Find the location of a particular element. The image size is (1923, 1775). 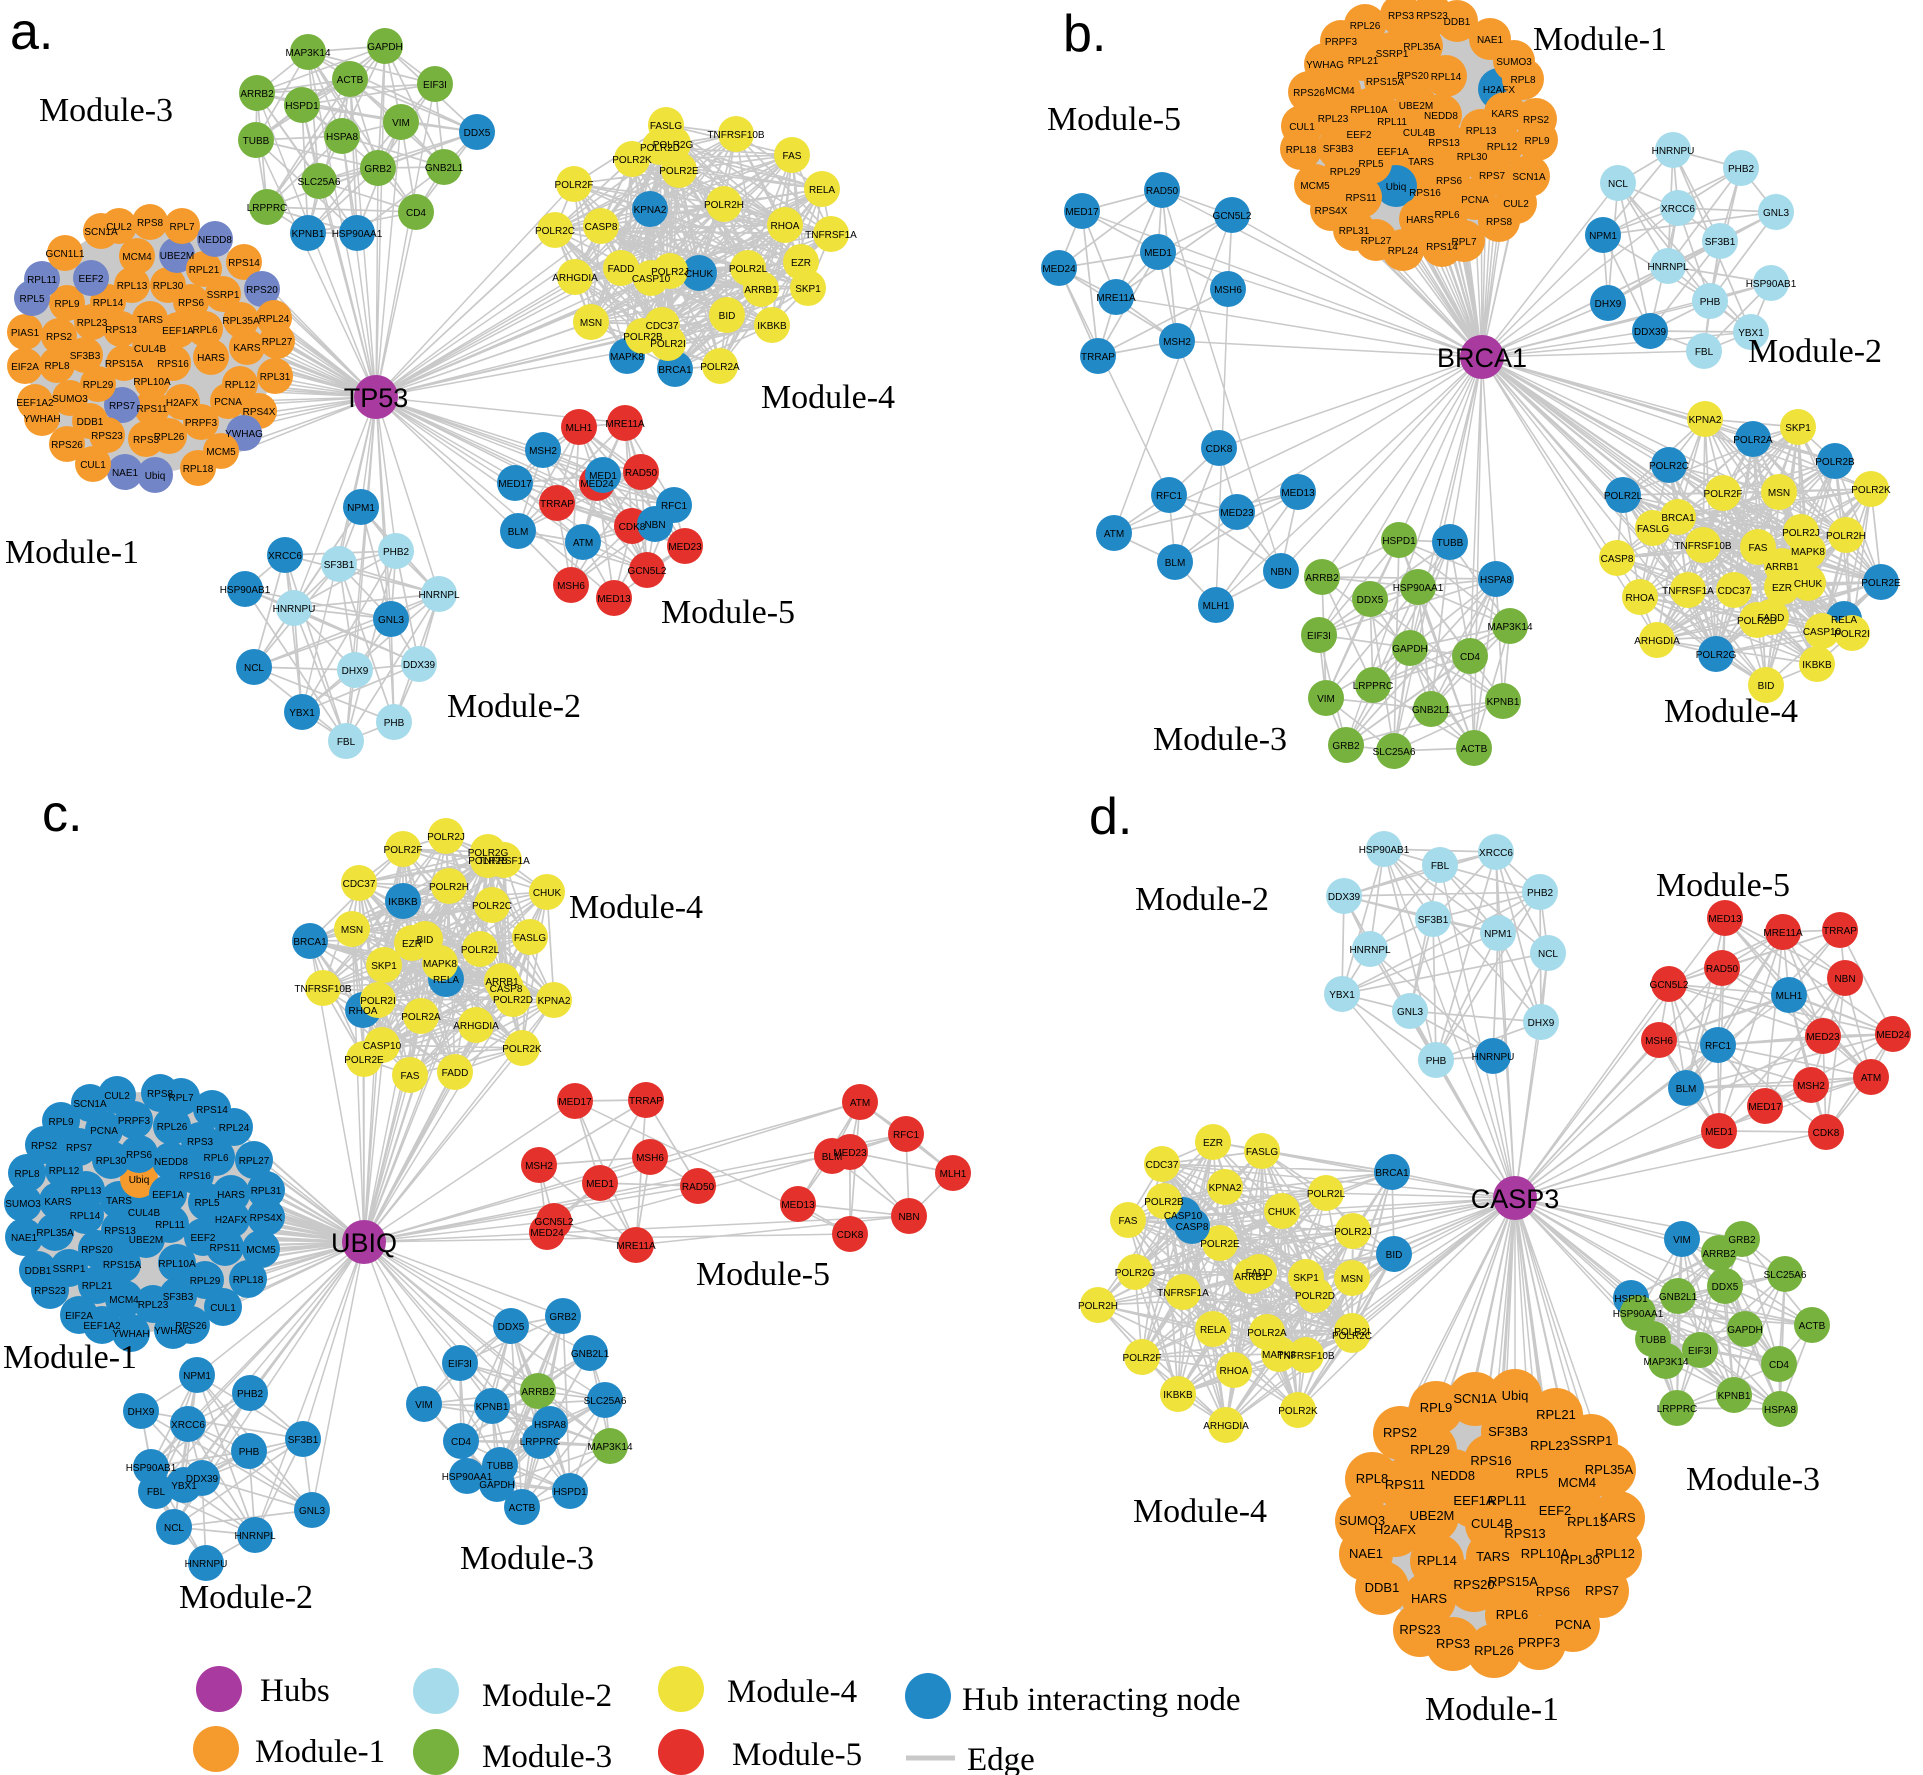

svg-text: POLR2G is located at coordinates (1135, 1273).